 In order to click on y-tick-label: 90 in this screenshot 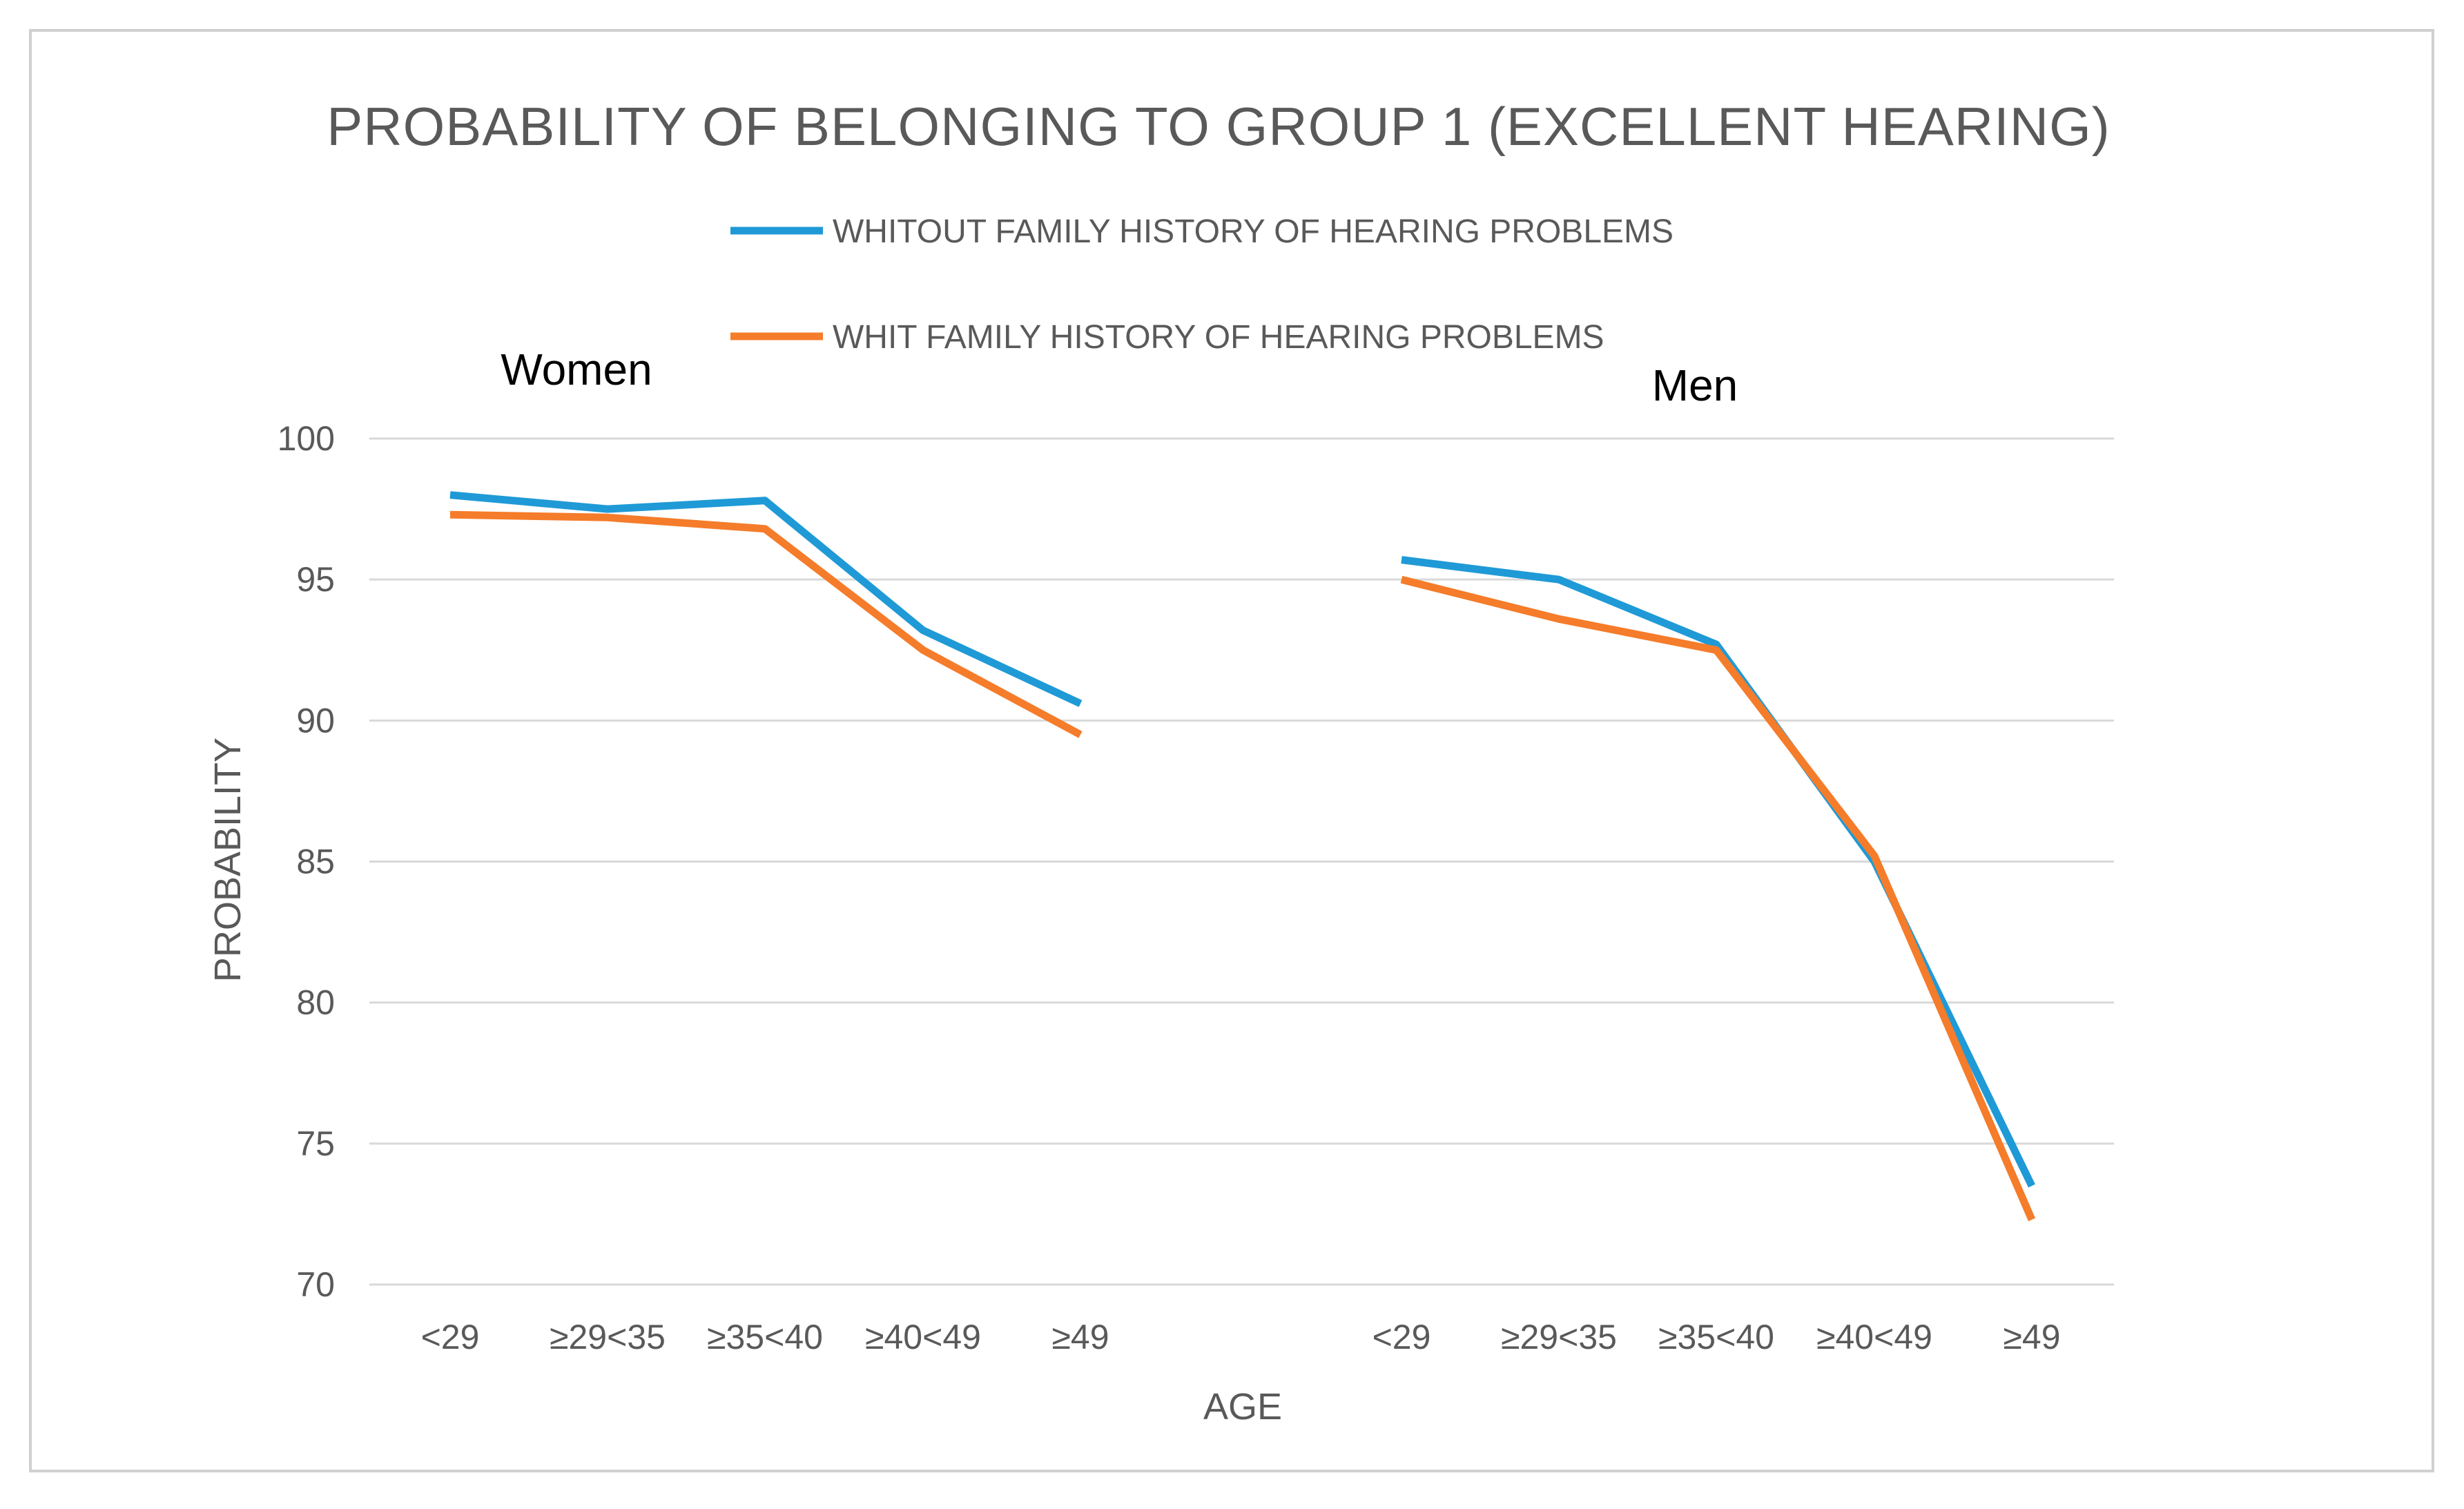, I will do `click(315, 720)`.